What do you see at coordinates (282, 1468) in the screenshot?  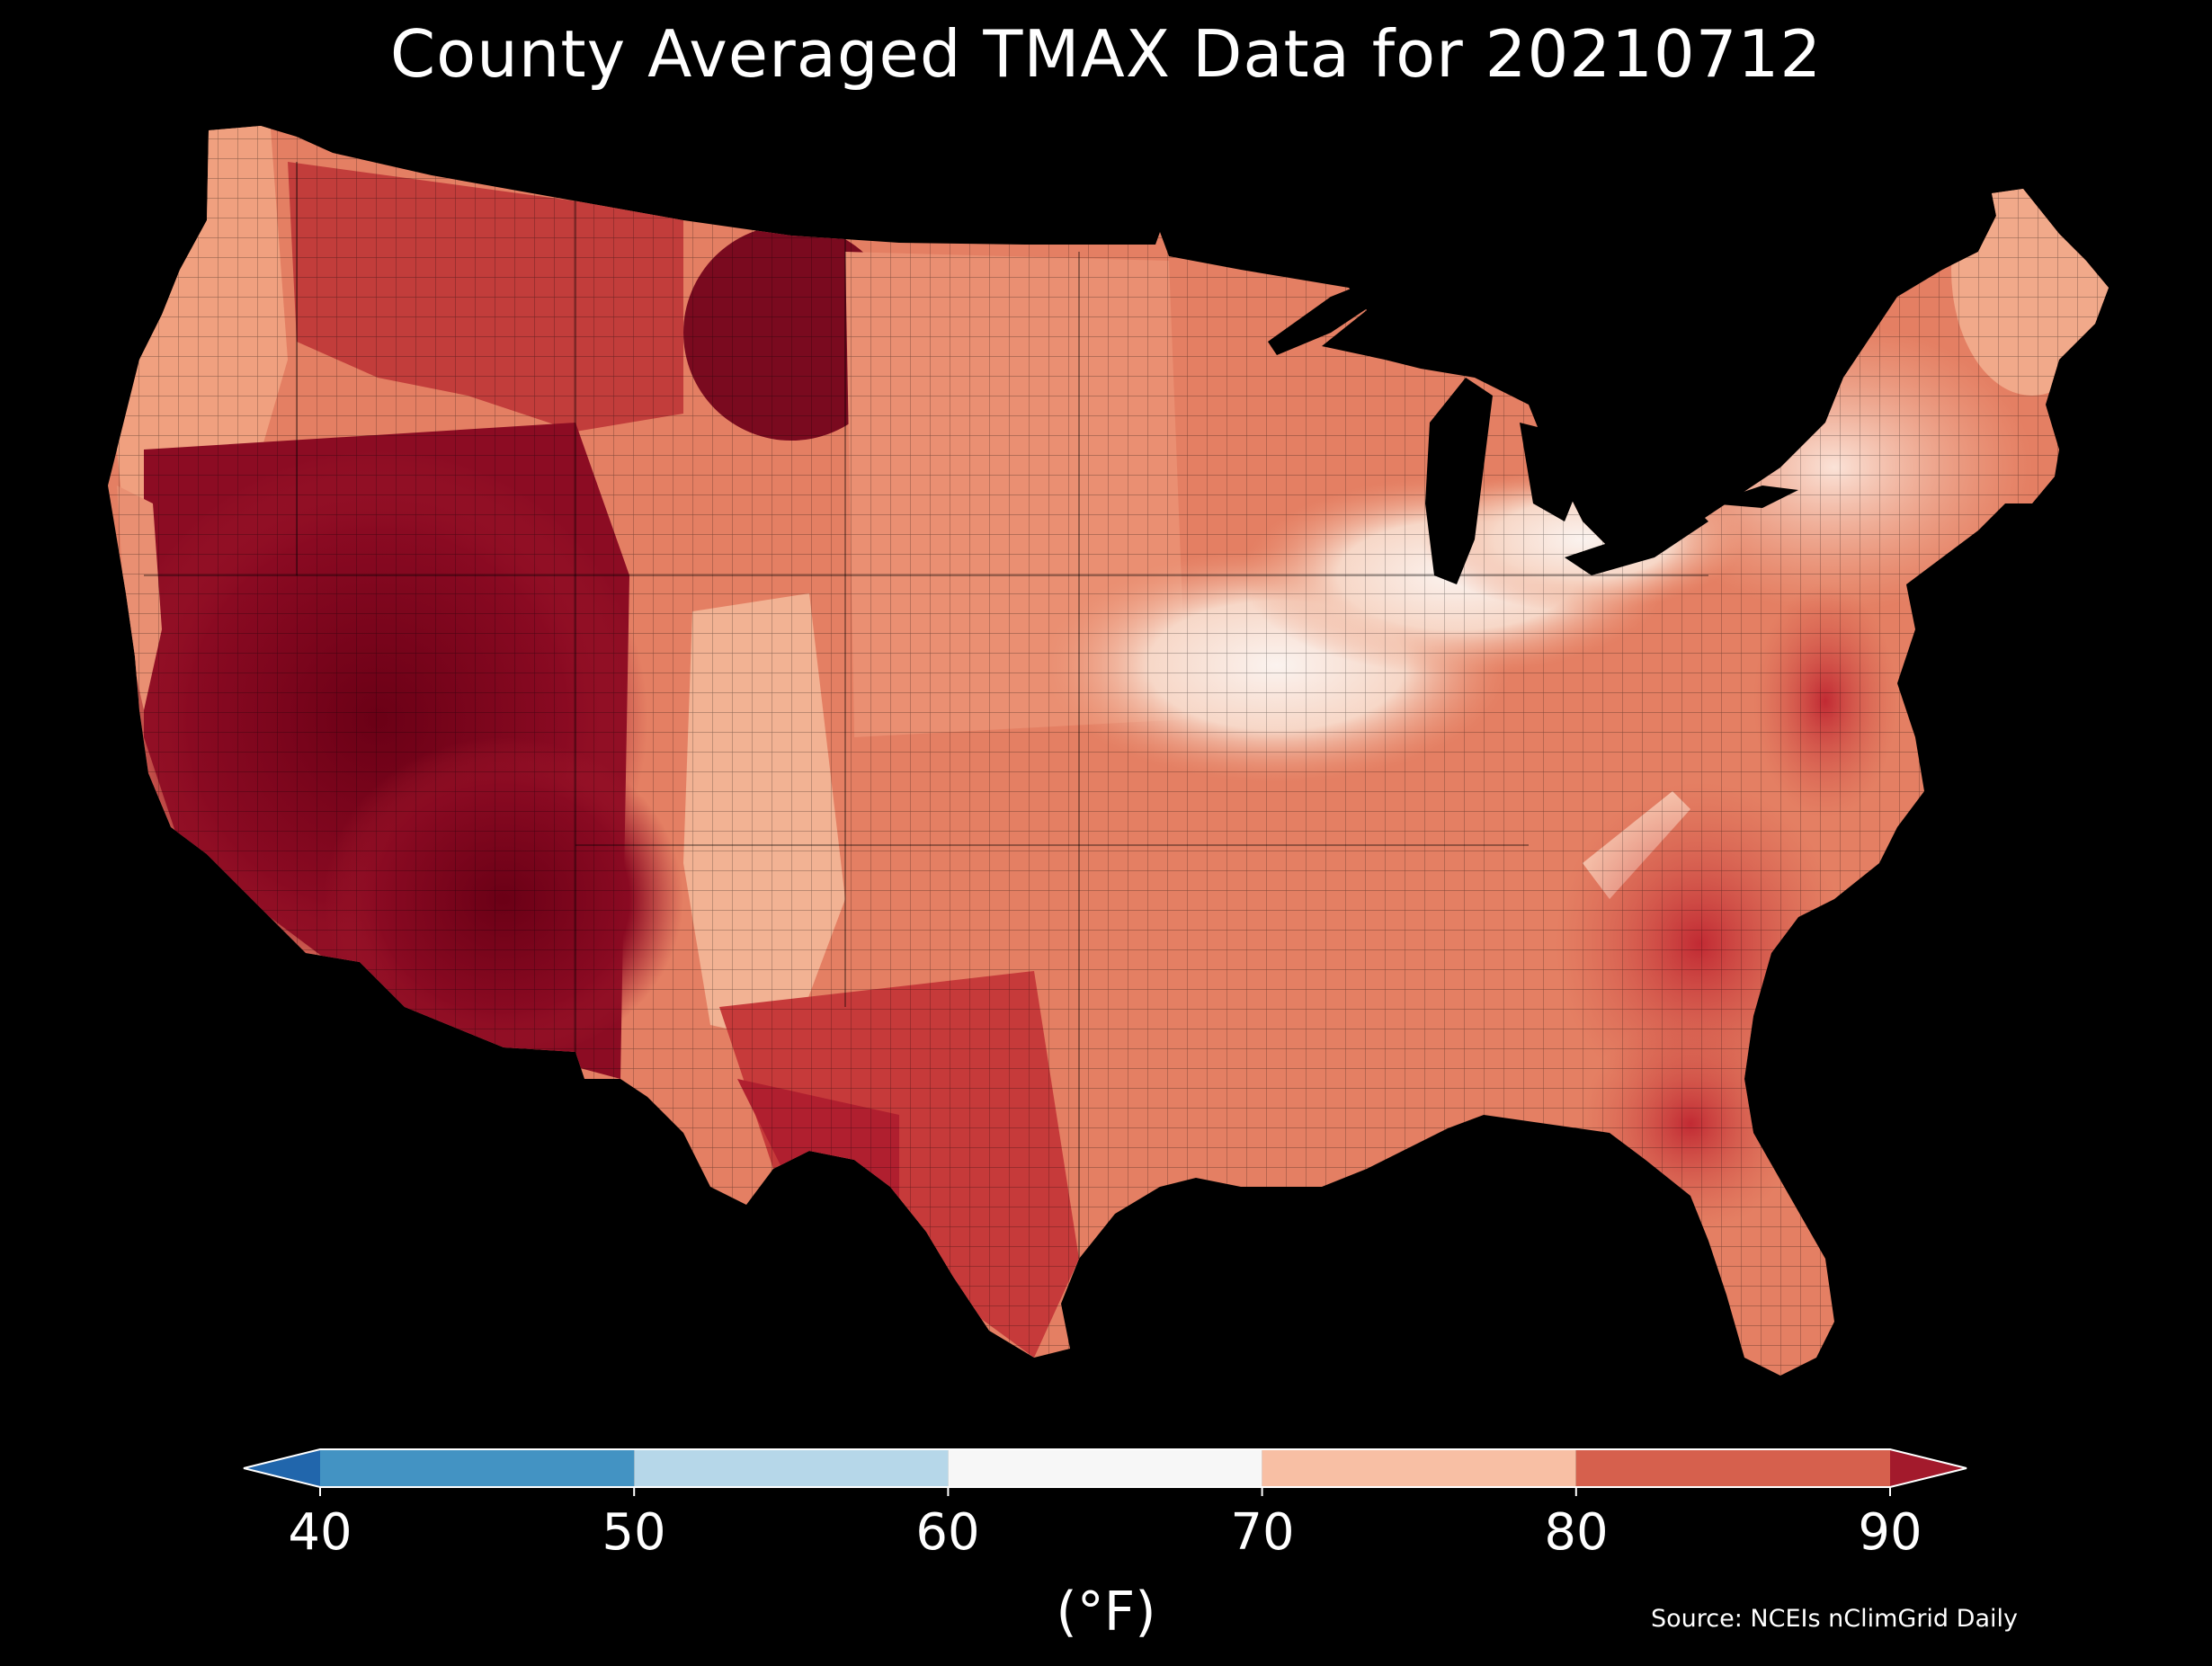 I see `colorbar-extend-low` at bounding box center [282, 1468].